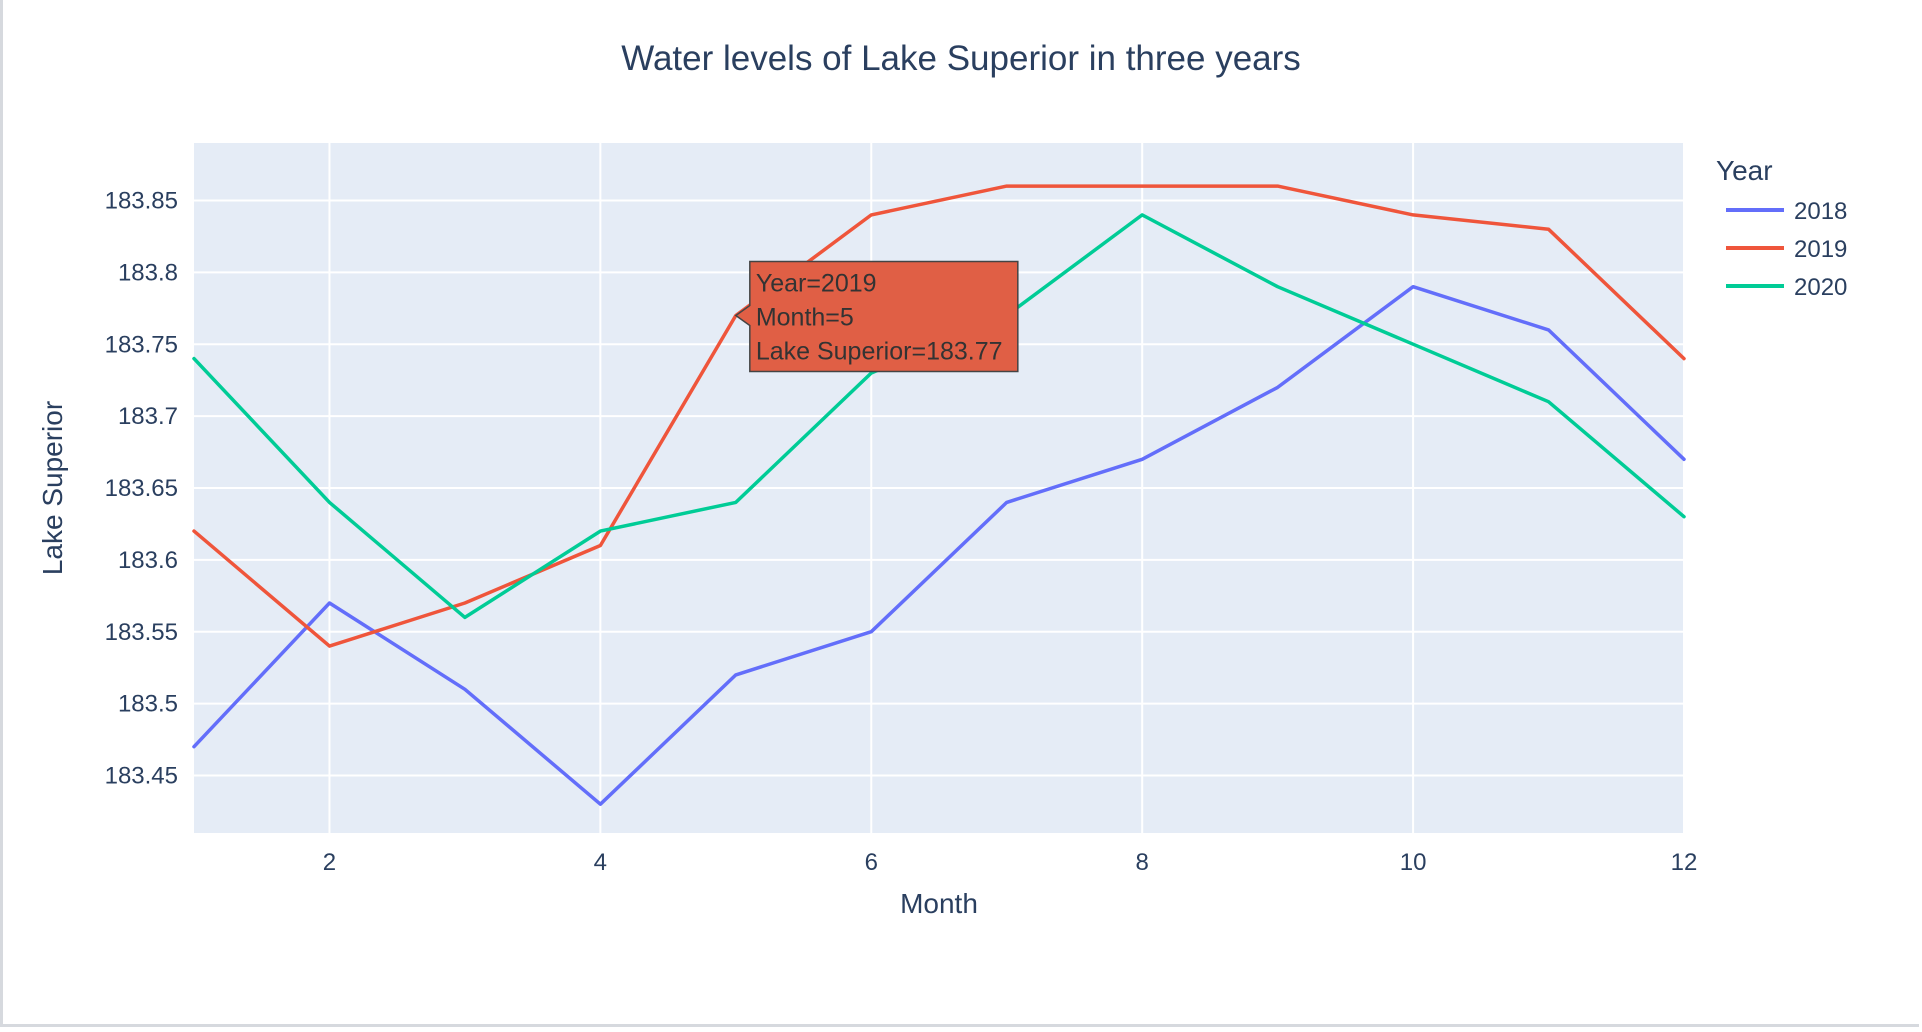 This screenshot has height=1032, width=1922. Describe the element at coordinates (52, 488) in the screenshot. I see `y-axis-label: Lake Superior` at that location.